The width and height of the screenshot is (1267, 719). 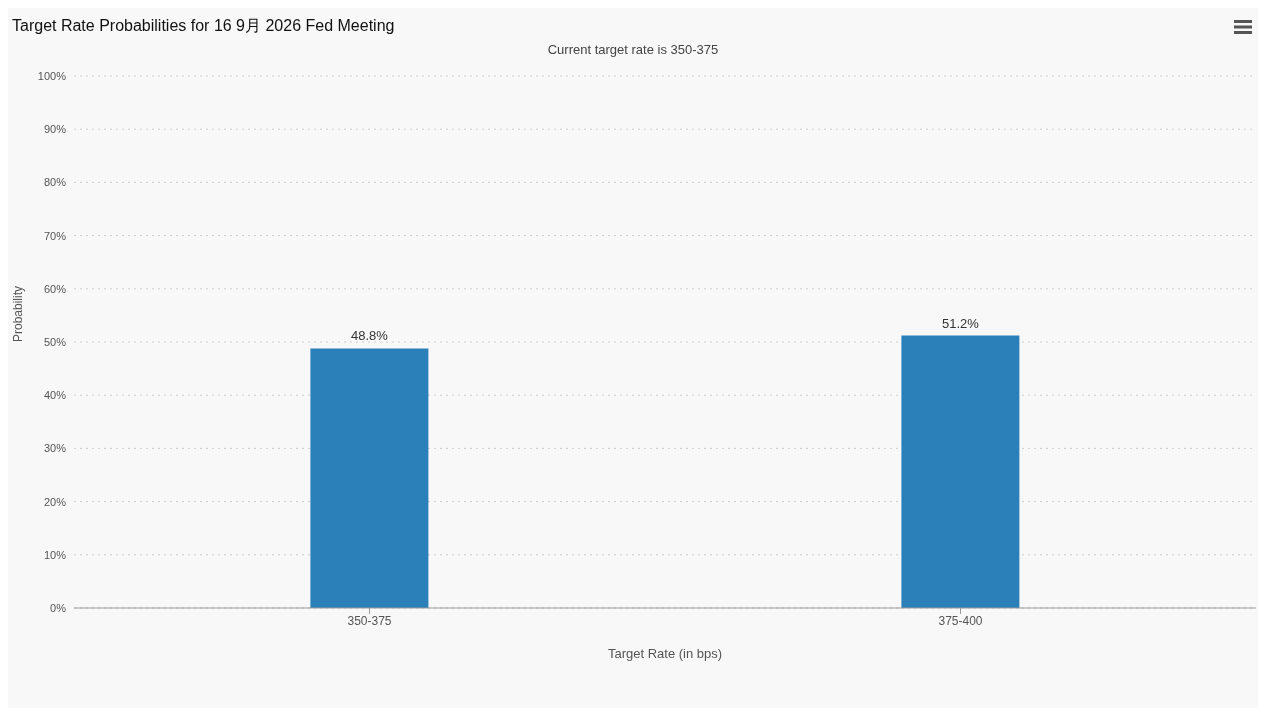 I want to click on data-label: 51.2%, so click(x=960, y=323).